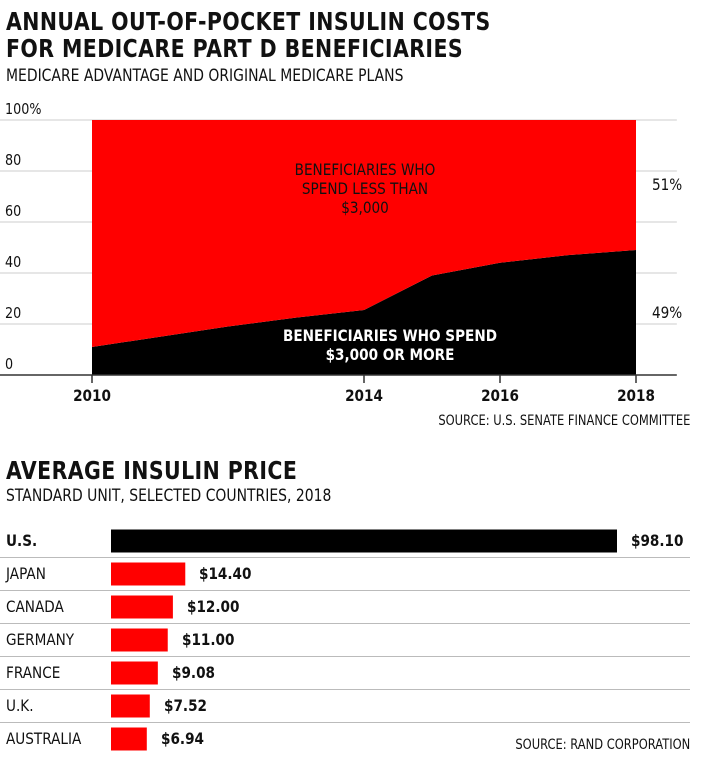  Describe the element at coordinates (33, 672) in the screenshot. I see `category-label: FRANCE` at that location.